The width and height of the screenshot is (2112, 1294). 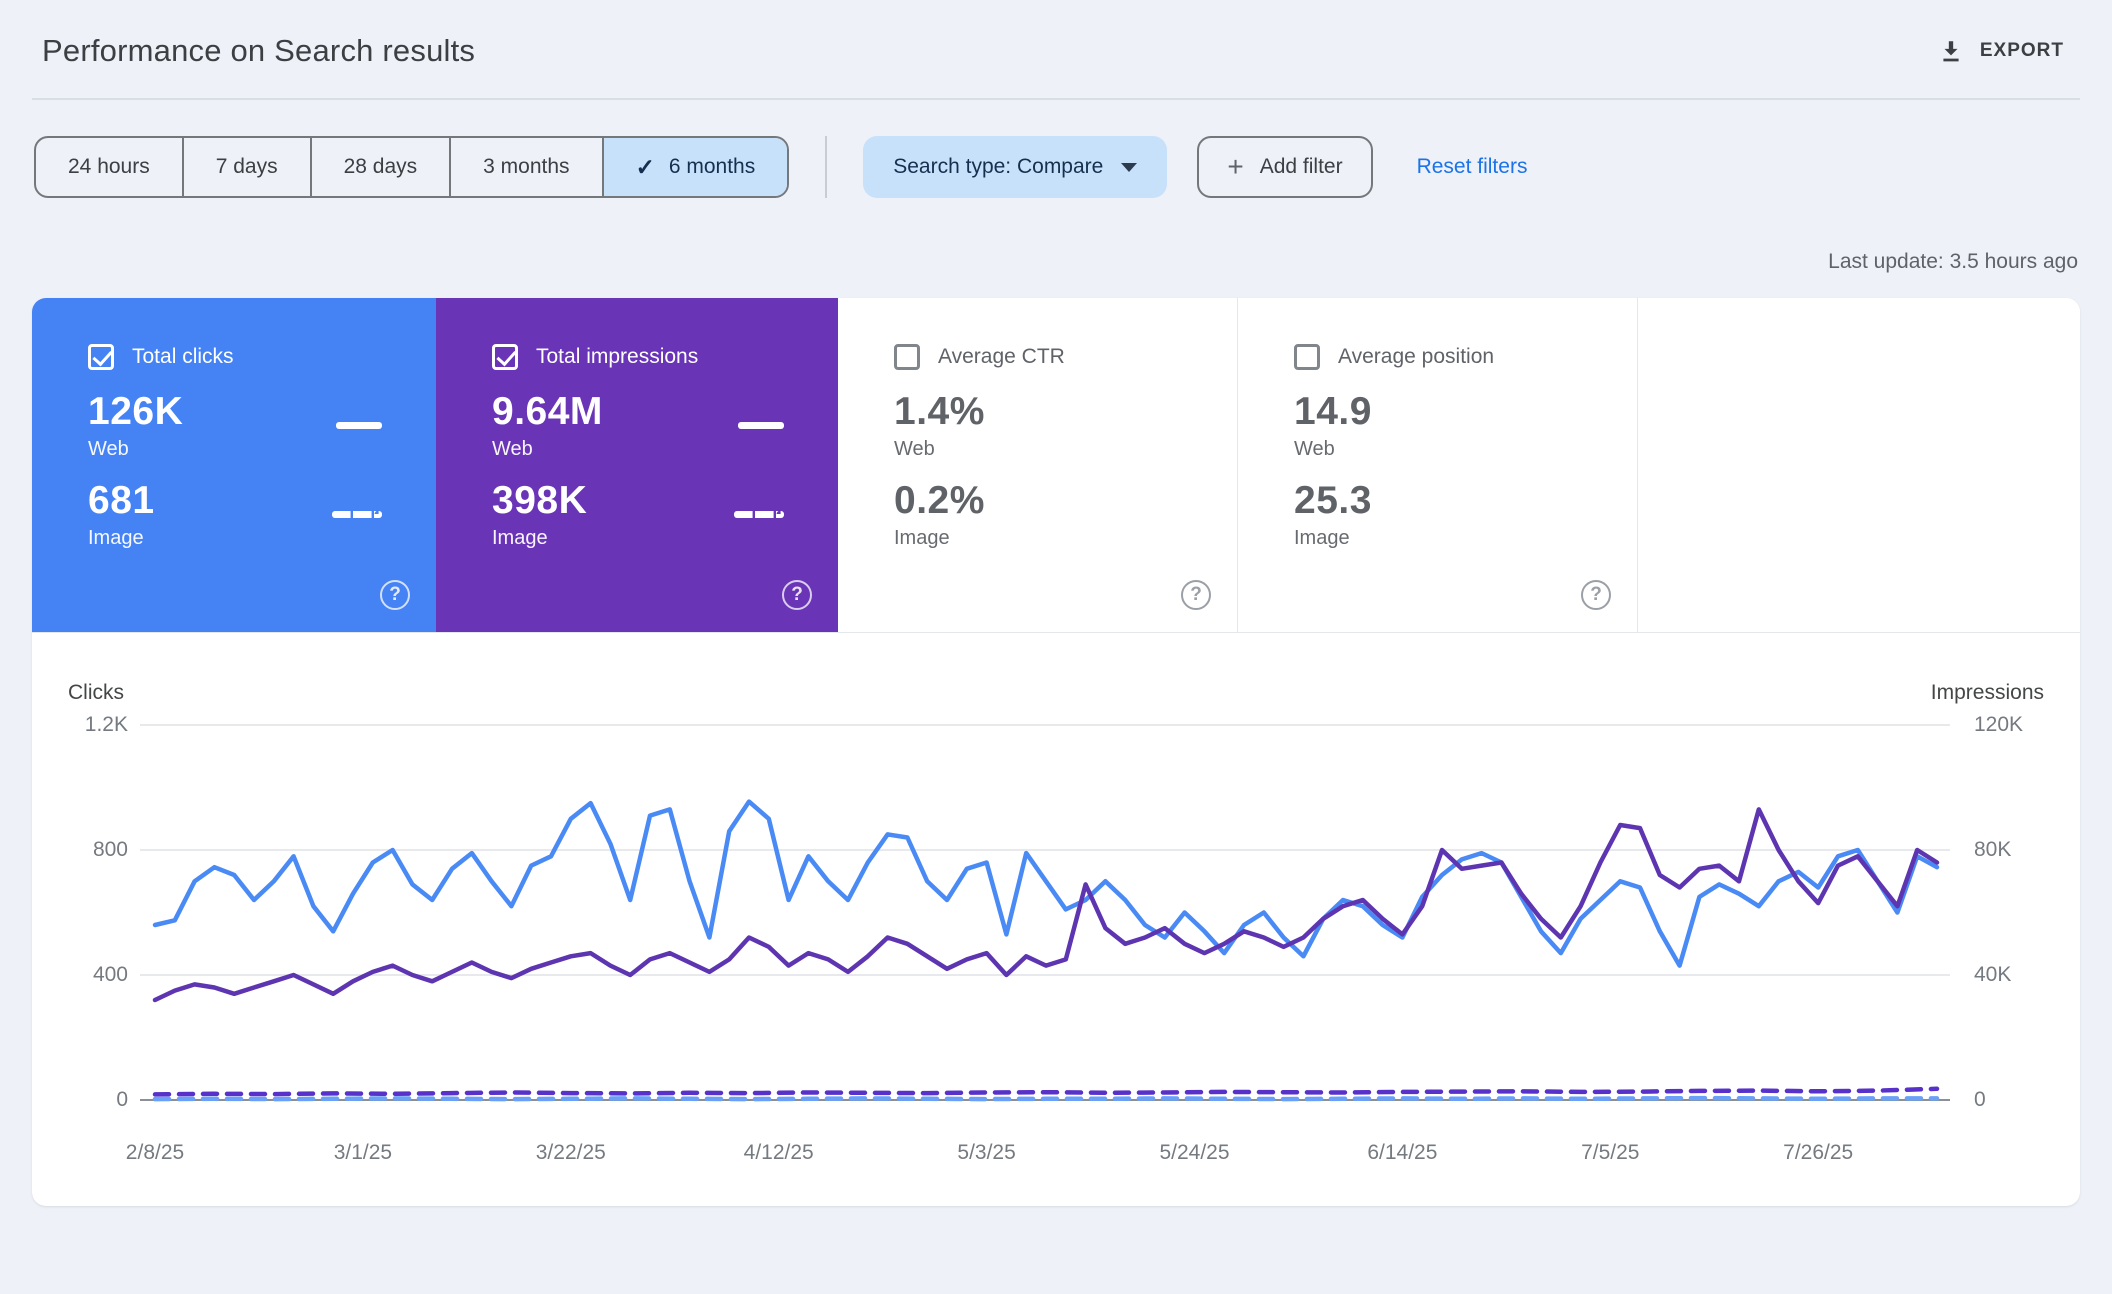 I want to click on series-image-clicks, so click(x=1046, y=1098).